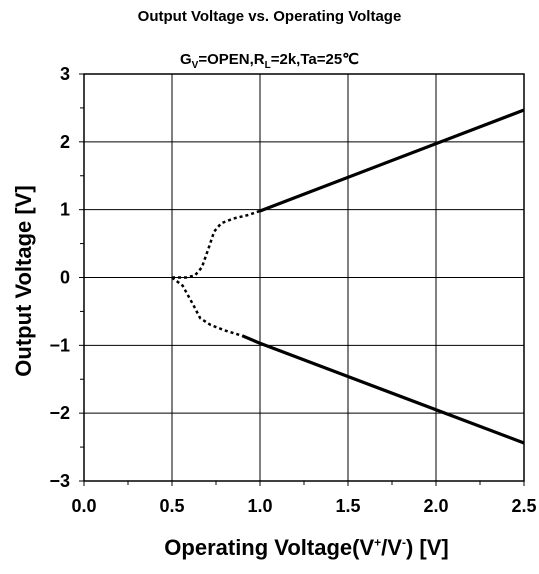  I want to click on x-axis-label: Operating Voltage(V+/V-) [V], so click(306, 548).